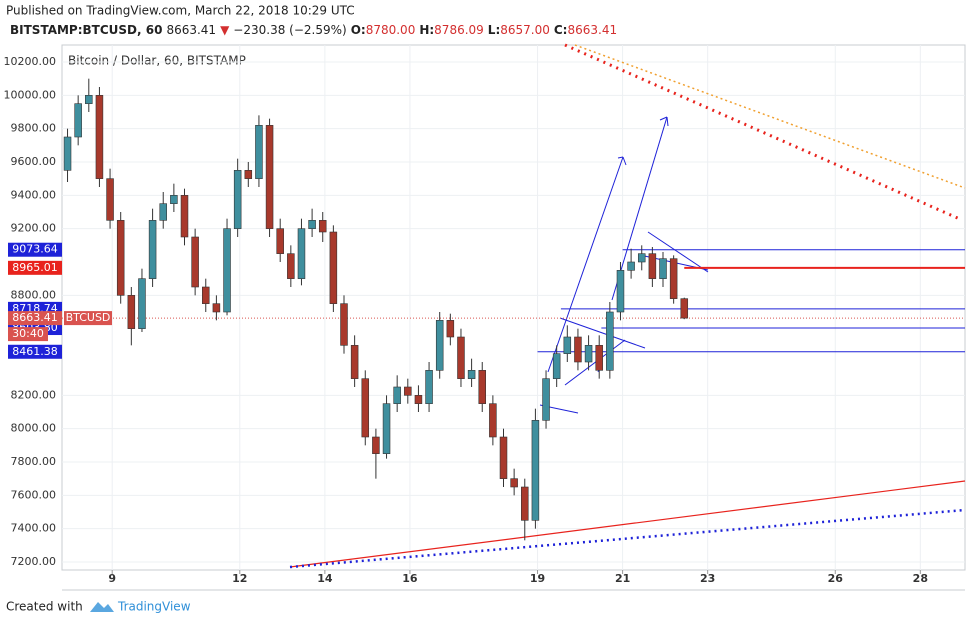  What do you see at coordinates (537, 578) in the screenshot?
I see `x-tick-label: 19` at bounding box center [537, 578].